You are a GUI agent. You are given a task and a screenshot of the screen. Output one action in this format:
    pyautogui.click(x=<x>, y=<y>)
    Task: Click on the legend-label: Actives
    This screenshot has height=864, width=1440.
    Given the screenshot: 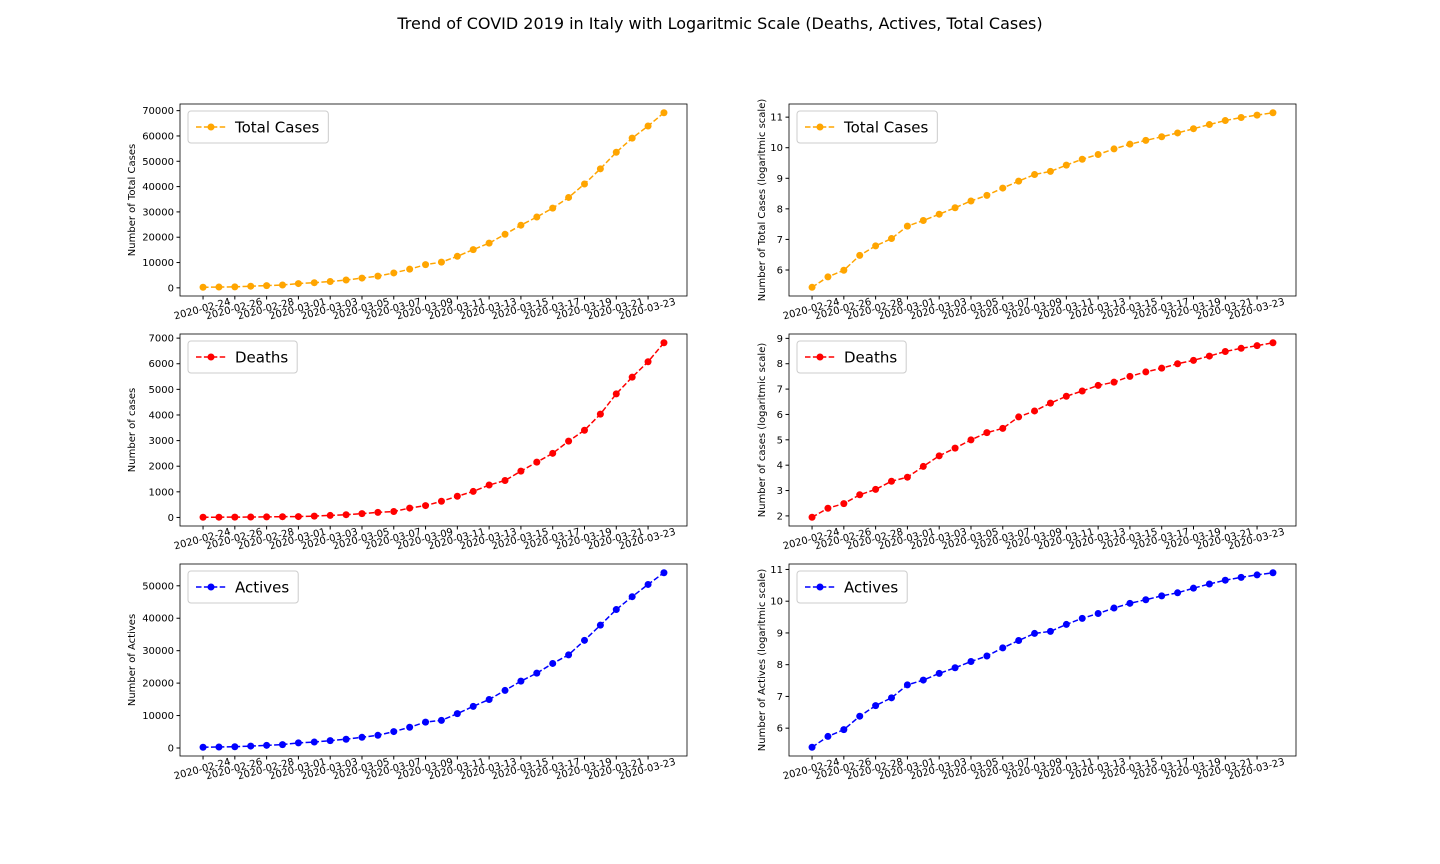 What is the action you would take?
    pyautogui.click(x=871, y=588)
    